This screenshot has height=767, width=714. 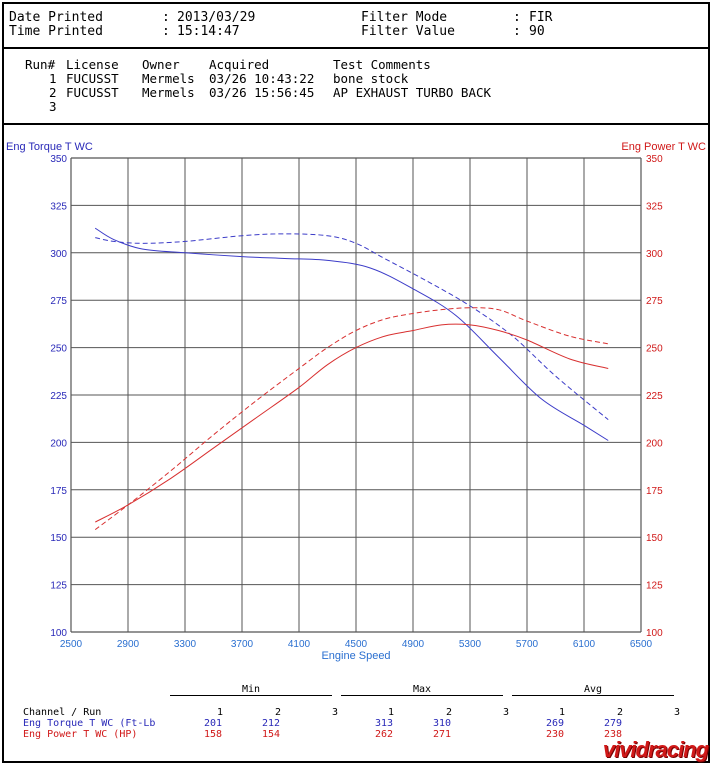 I want to click on summary-group-max: Max, so click(x=422, y=689).